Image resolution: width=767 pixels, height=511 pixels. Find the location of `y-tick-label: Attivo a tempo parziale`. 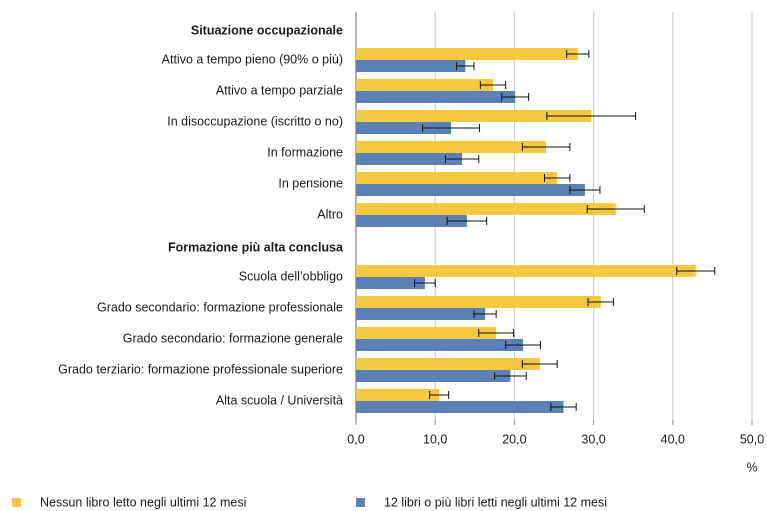

y-tick-label: Attivo a tempo parziale is located at coordinates (279, 90).